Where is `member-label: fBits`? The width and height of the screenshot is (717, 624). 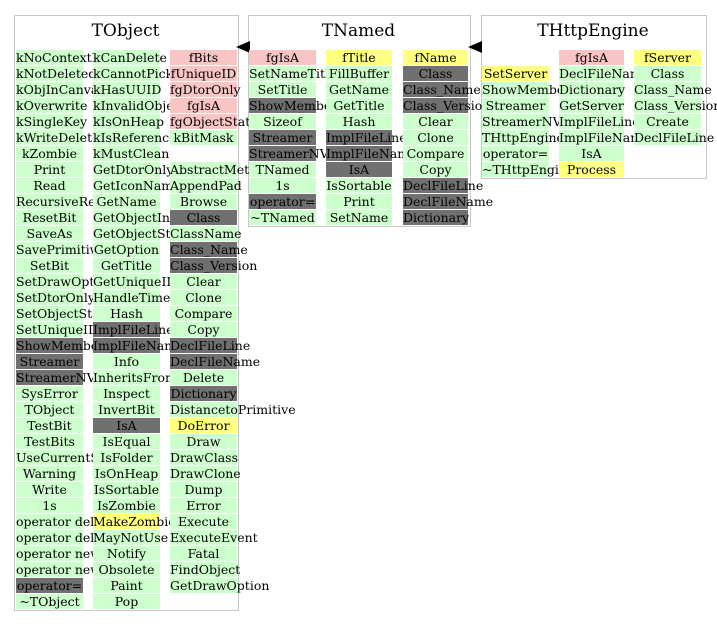
member-label: fBits is located at coordinates (203, 57).